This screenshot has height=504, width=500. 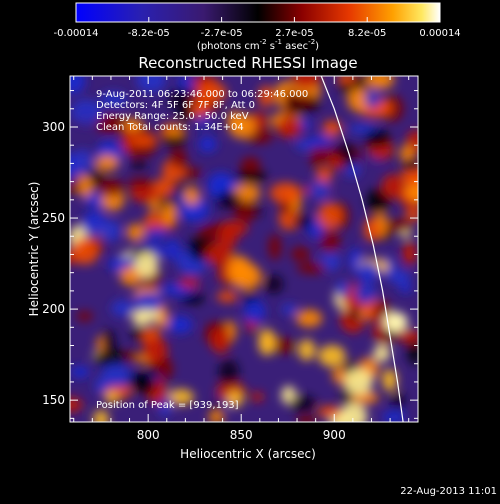 I want to click on colorbar-tick-label: 2.7e-05, so click(x=294, y=33).